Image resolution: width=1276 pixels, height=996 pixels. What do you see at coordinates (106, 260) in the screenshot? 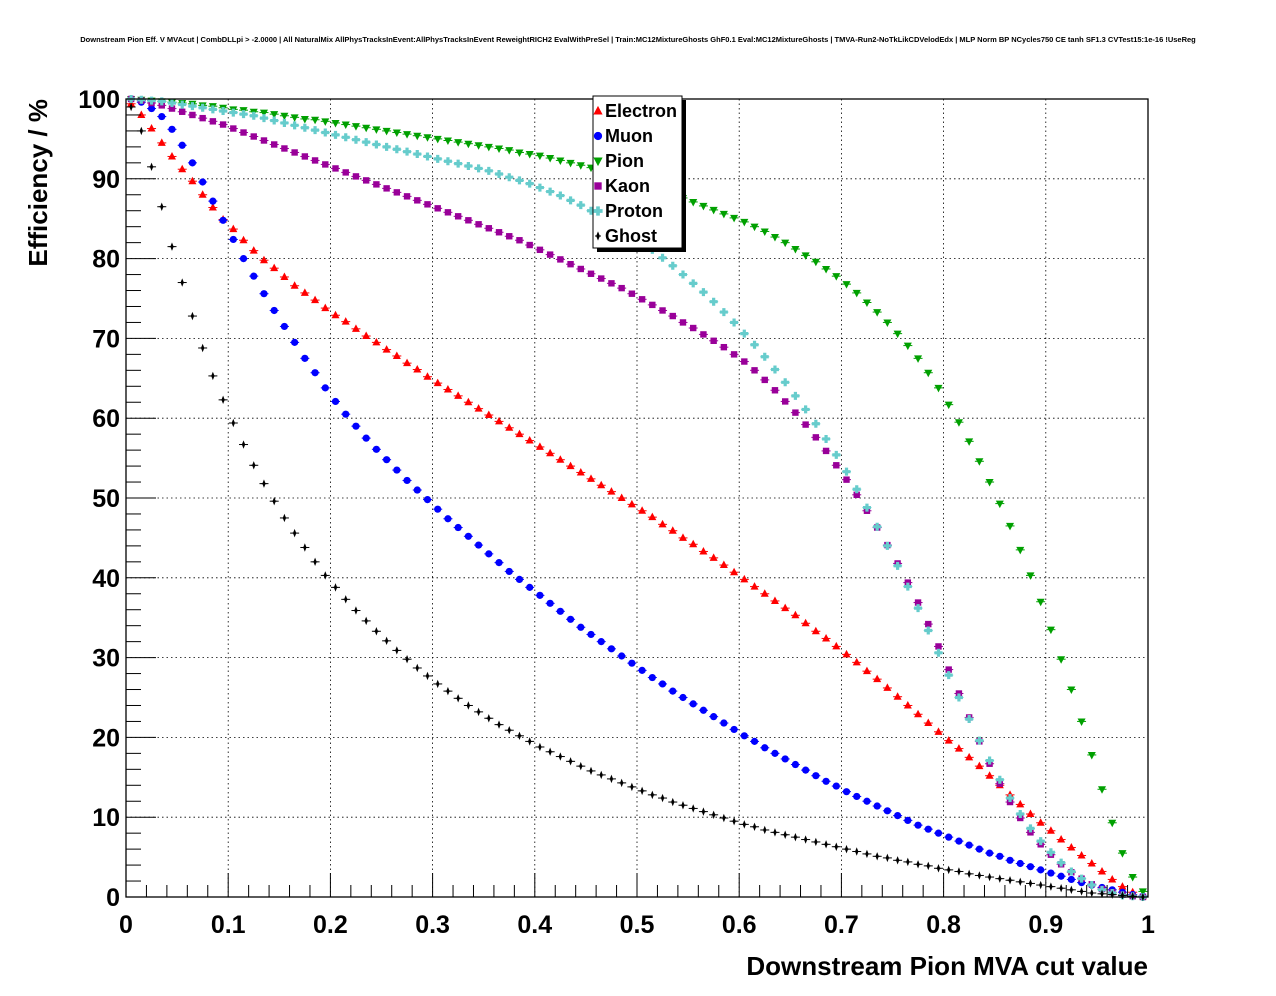
I see `y-tick-label: 80` at bounding box center [106, 260].